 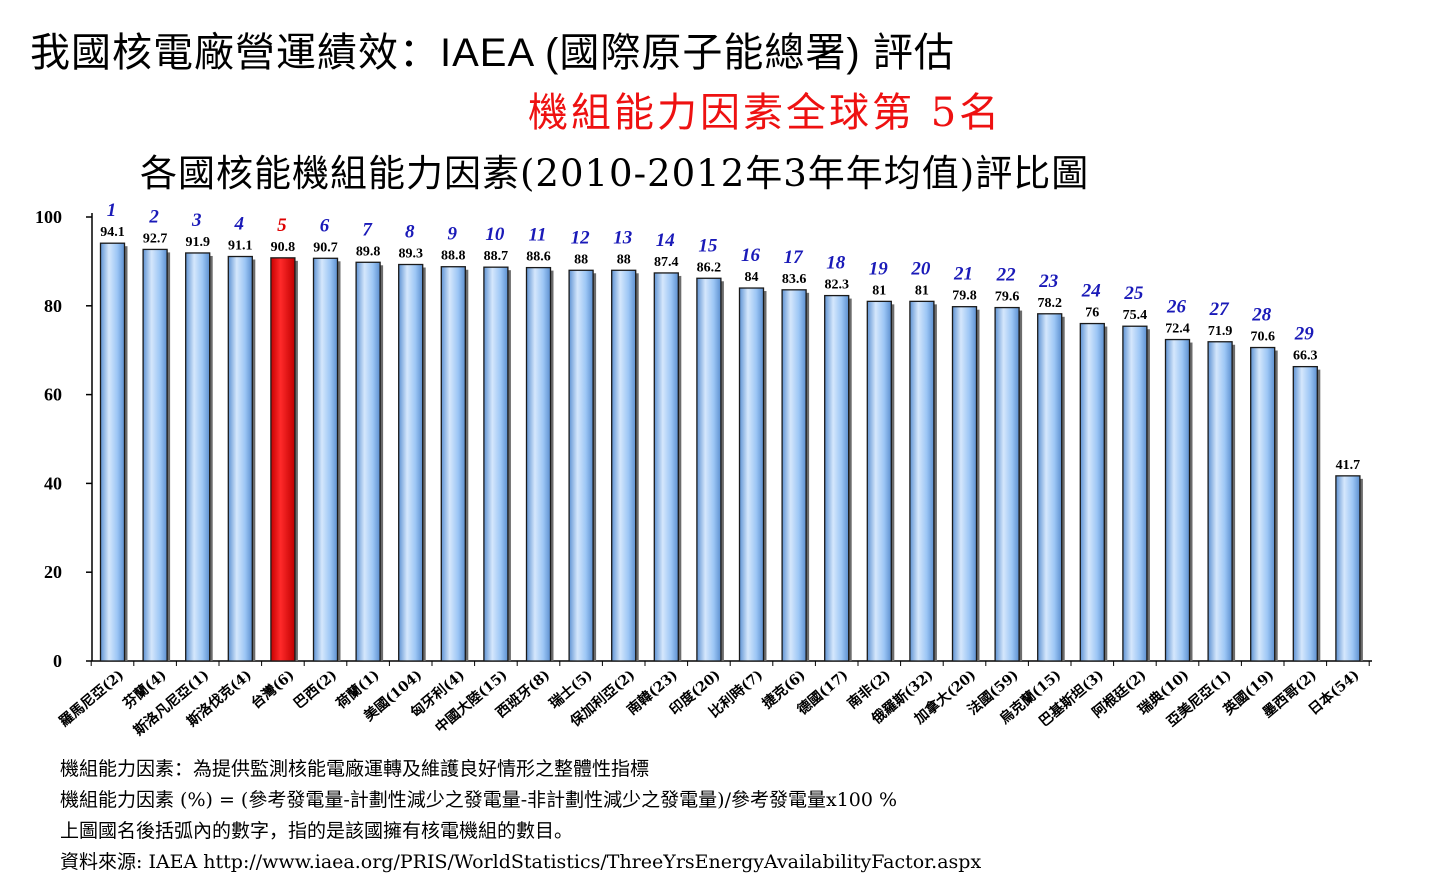 I want to click on rank-label: 6, so click(x=325, y=225).